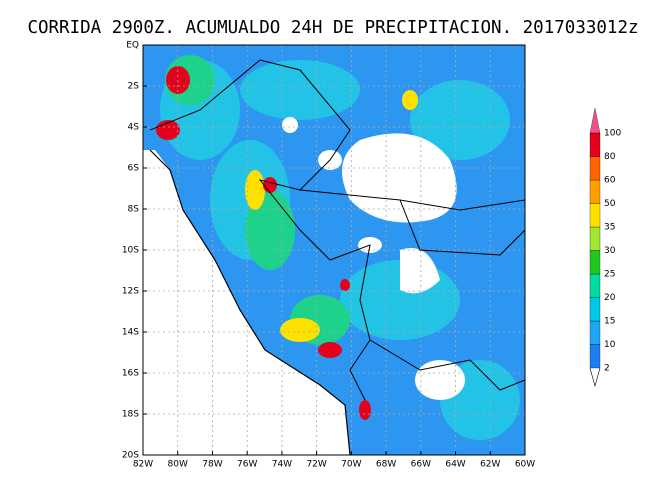  Describe the element at coordinates (134, 87) in the screenshot. I see `lat-label: 2S` at that location.